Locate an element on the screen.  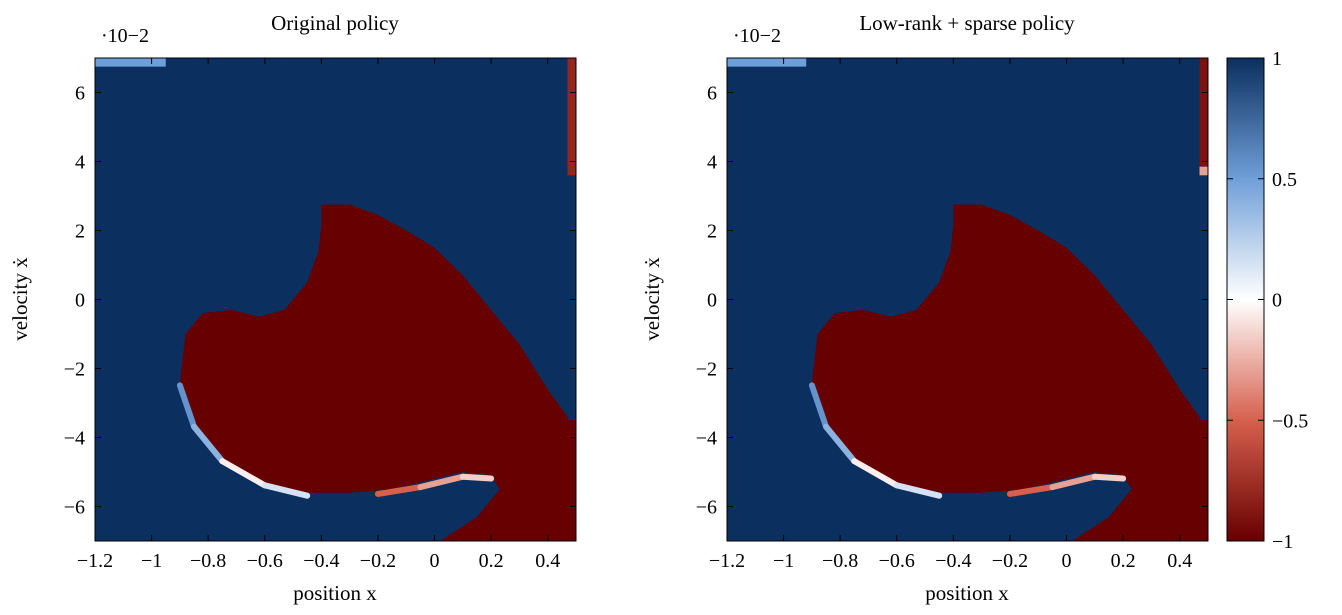
colorbar-tick-label: −1 is located at coordinates (1282, 542).